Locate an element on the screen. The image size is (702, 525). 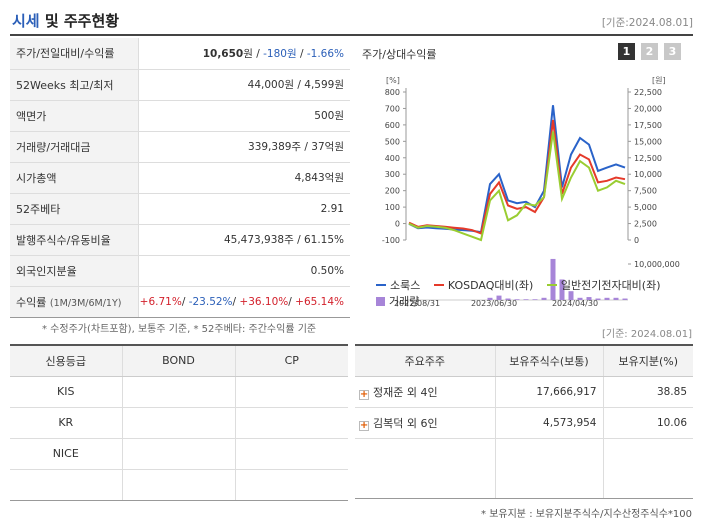
holder-pct: 10.06 is located at coordinates (648, 423).